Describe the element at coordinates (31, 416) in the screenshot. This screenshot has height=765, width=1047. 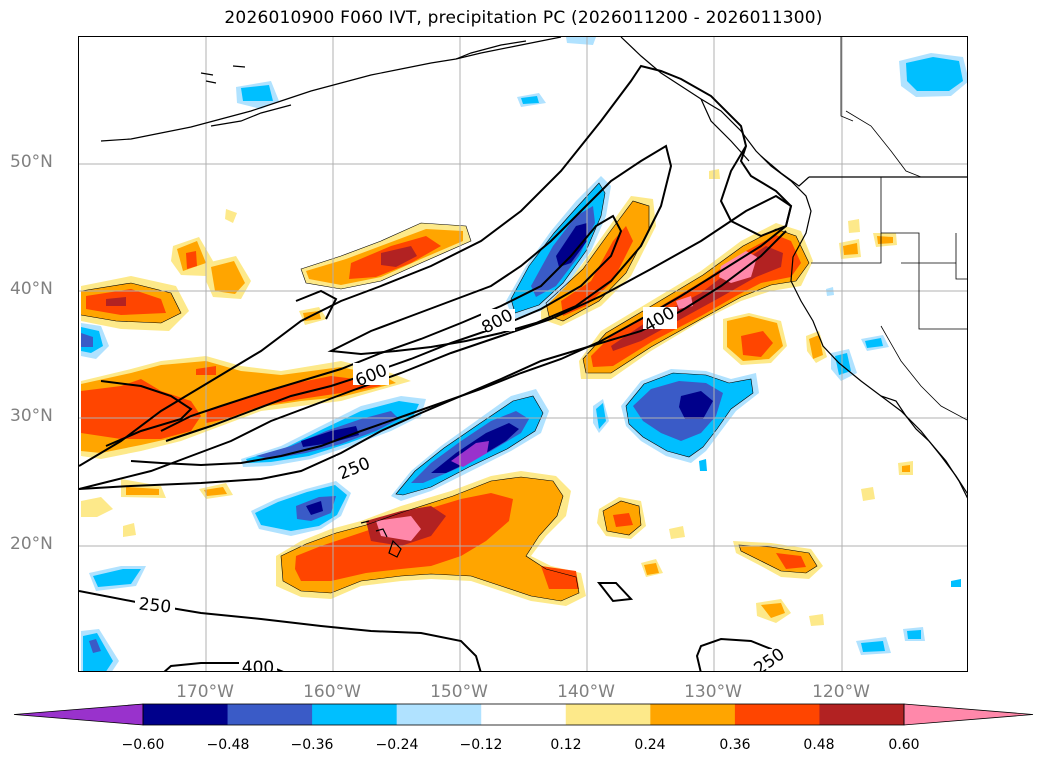
I see `lat-label-30n: 30°N` at that location.